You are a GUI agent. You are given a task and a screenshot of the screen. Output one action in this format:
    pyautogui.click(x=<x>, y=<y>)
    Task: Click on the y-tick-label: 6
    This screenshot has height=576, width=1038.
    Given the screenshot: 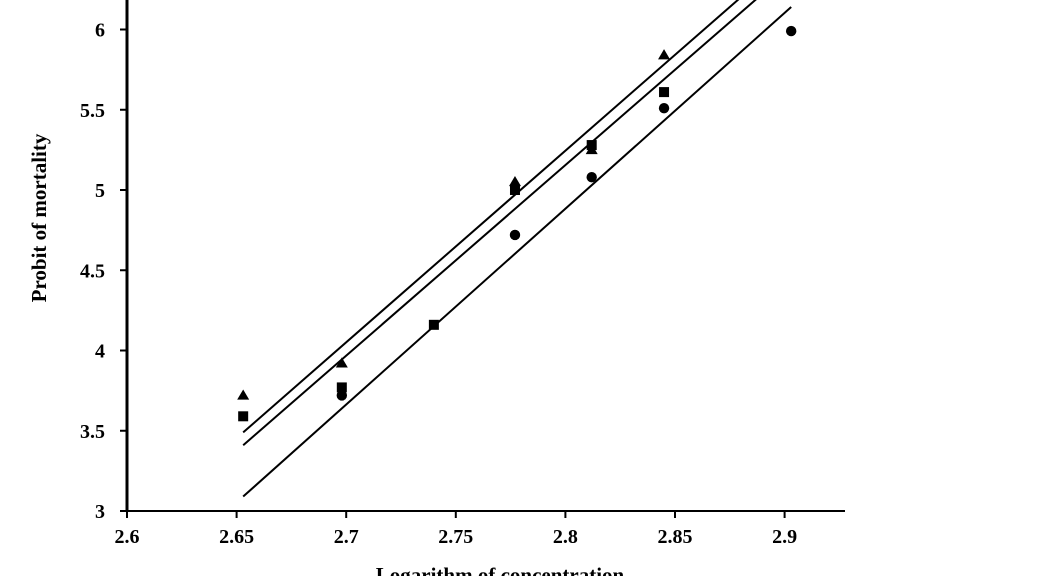 What is the action you would take?
    pyautogui.click(x=100, y=31)
    